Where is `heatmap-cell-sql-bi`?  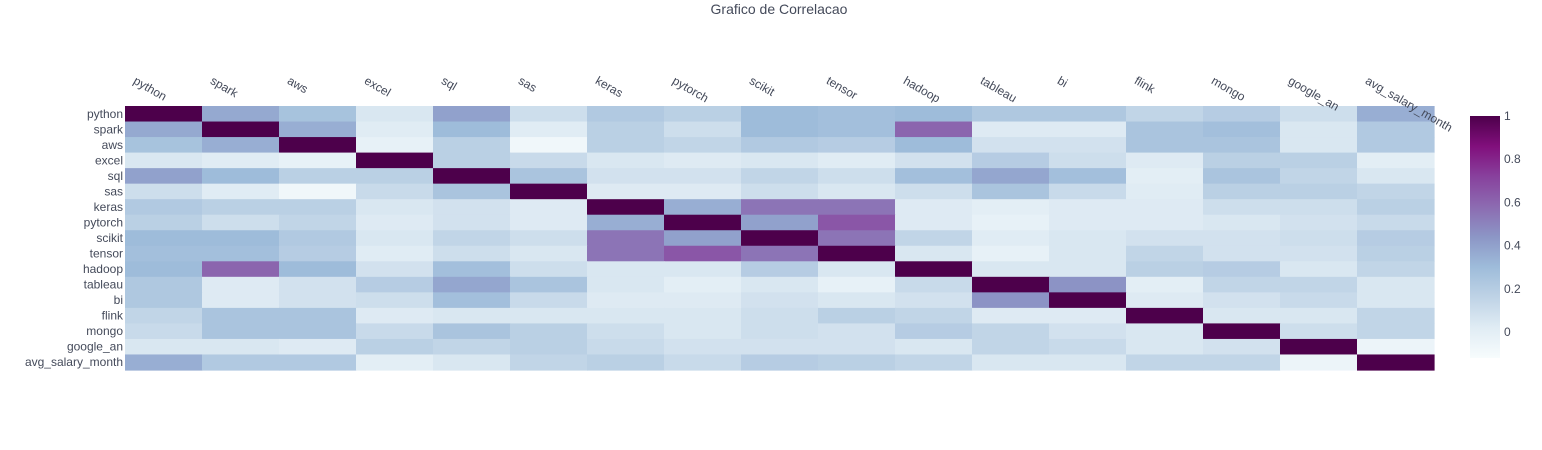 heatmap-cell-sql-bi is located at coordinates (1088, 176).